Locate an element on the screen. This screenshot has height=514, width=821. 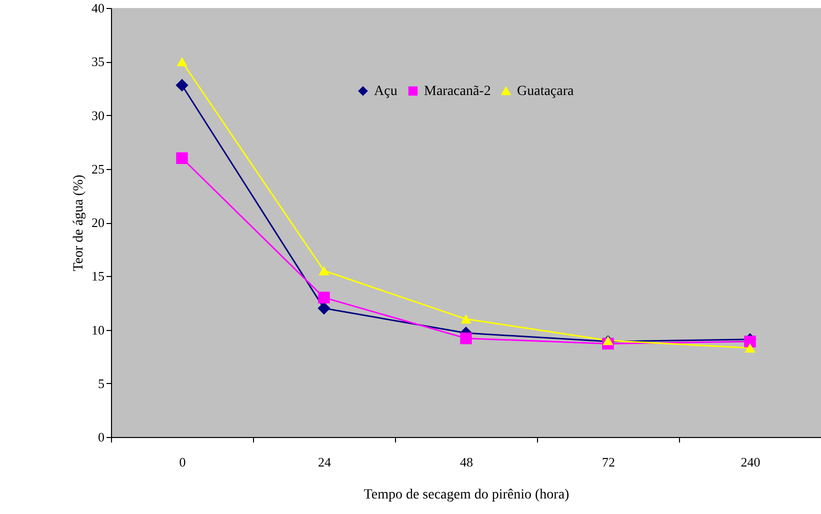
x-tick-label: 24 is located at coordinates (325, 462).